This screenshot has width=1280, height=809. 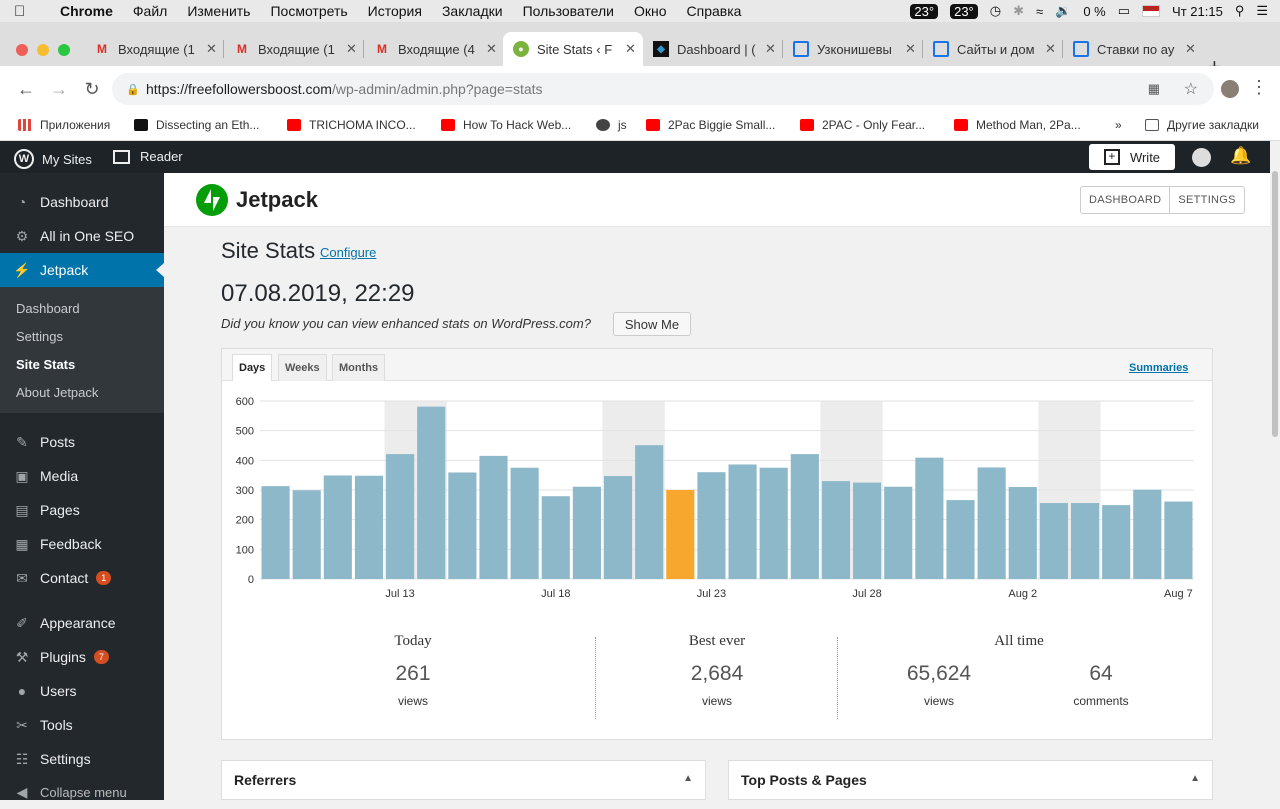 I want to click on tab-months: Months, so click(x=359, y=367).